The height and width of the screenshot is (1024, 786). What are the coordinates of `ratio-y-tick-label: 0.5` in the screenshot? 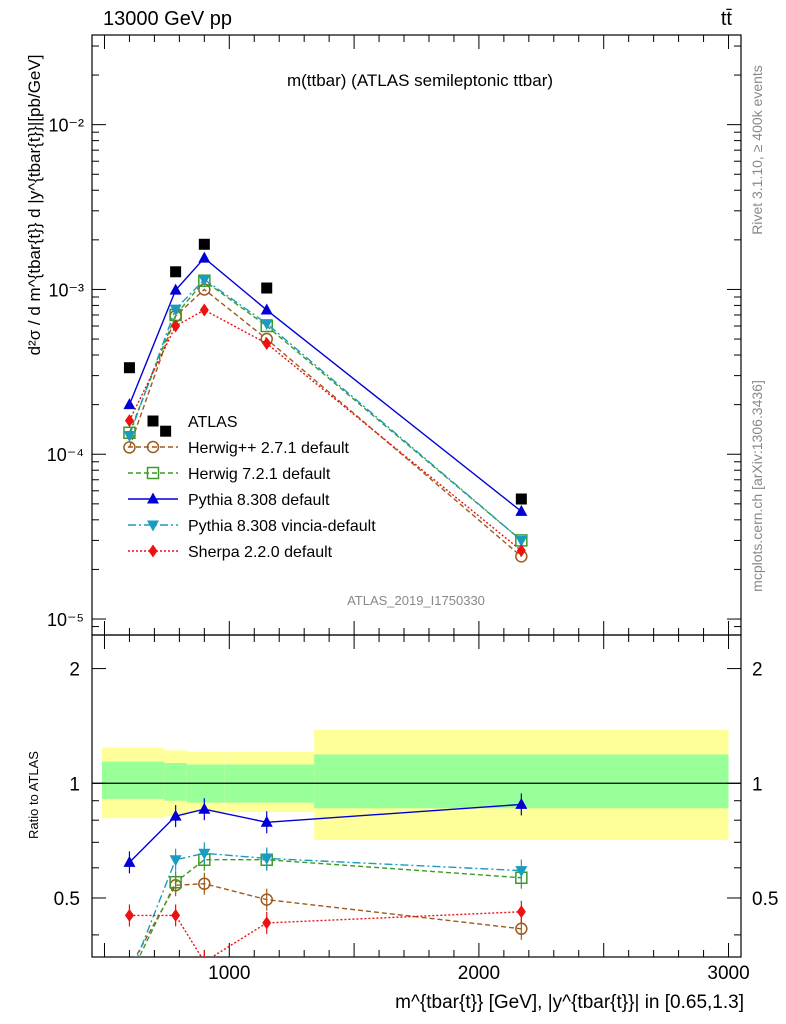 It's located at (67, 899).